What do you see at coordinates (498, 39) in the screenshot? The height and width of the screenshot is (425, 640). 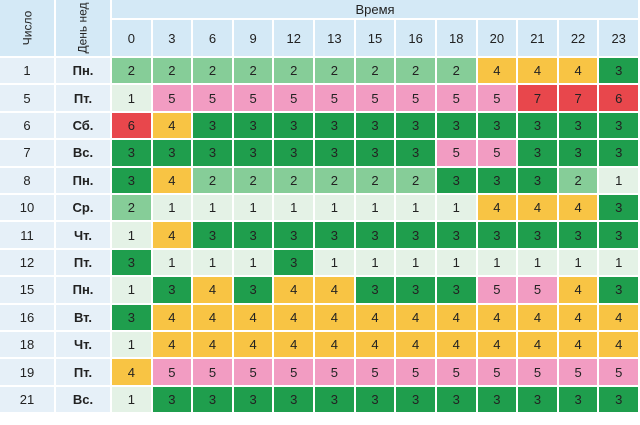 I see `hour-header: 20` at bounding box center [498, 39].